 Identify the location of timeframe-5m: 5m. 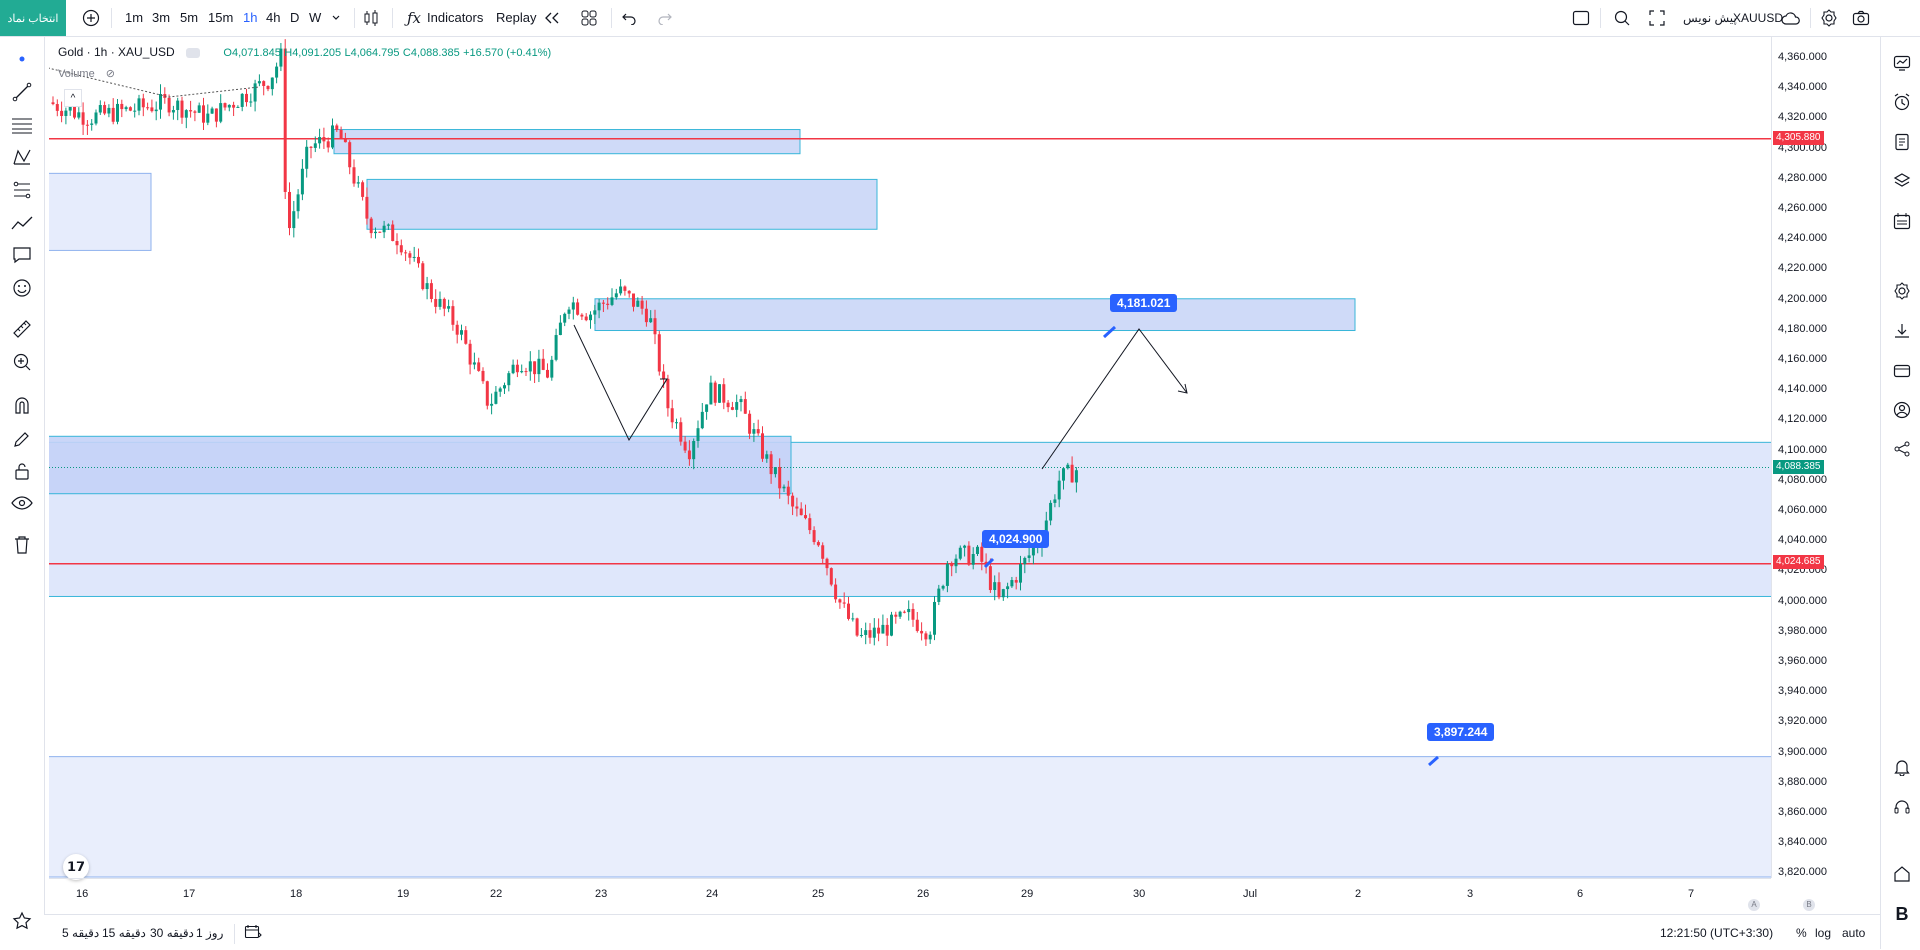
(189, 17).